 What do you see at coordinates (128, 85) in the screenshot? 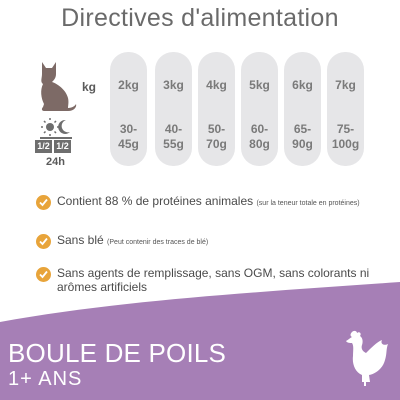
I see `weight-value: 2kg` at bounding box center [128, 85].